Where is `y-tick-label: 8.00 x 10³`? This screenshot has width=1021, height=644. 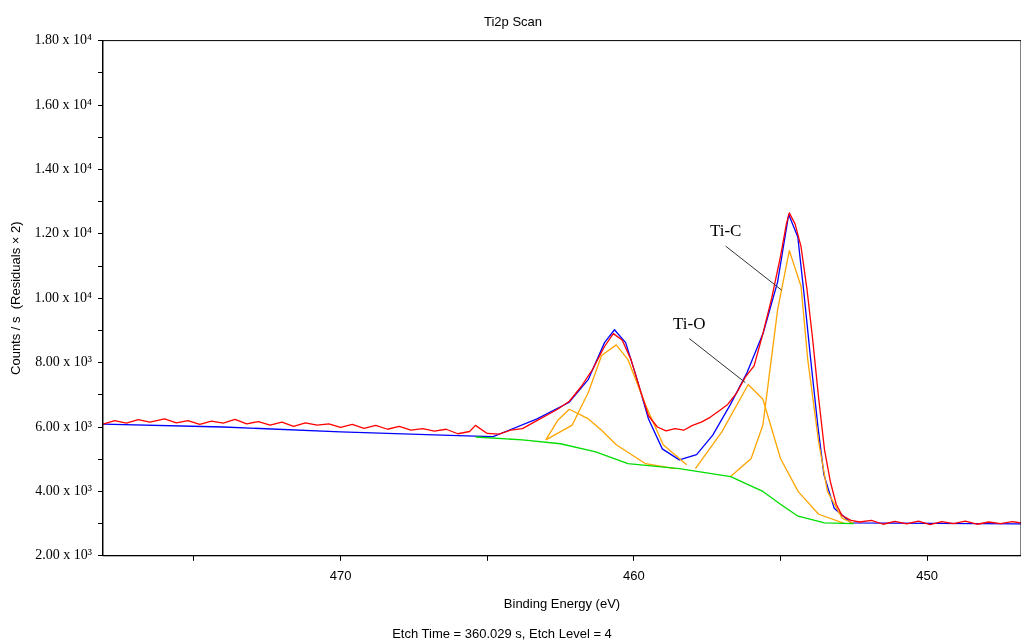
y-tick-label: 8.00 x 10³ is located at coordinates (63, 362).